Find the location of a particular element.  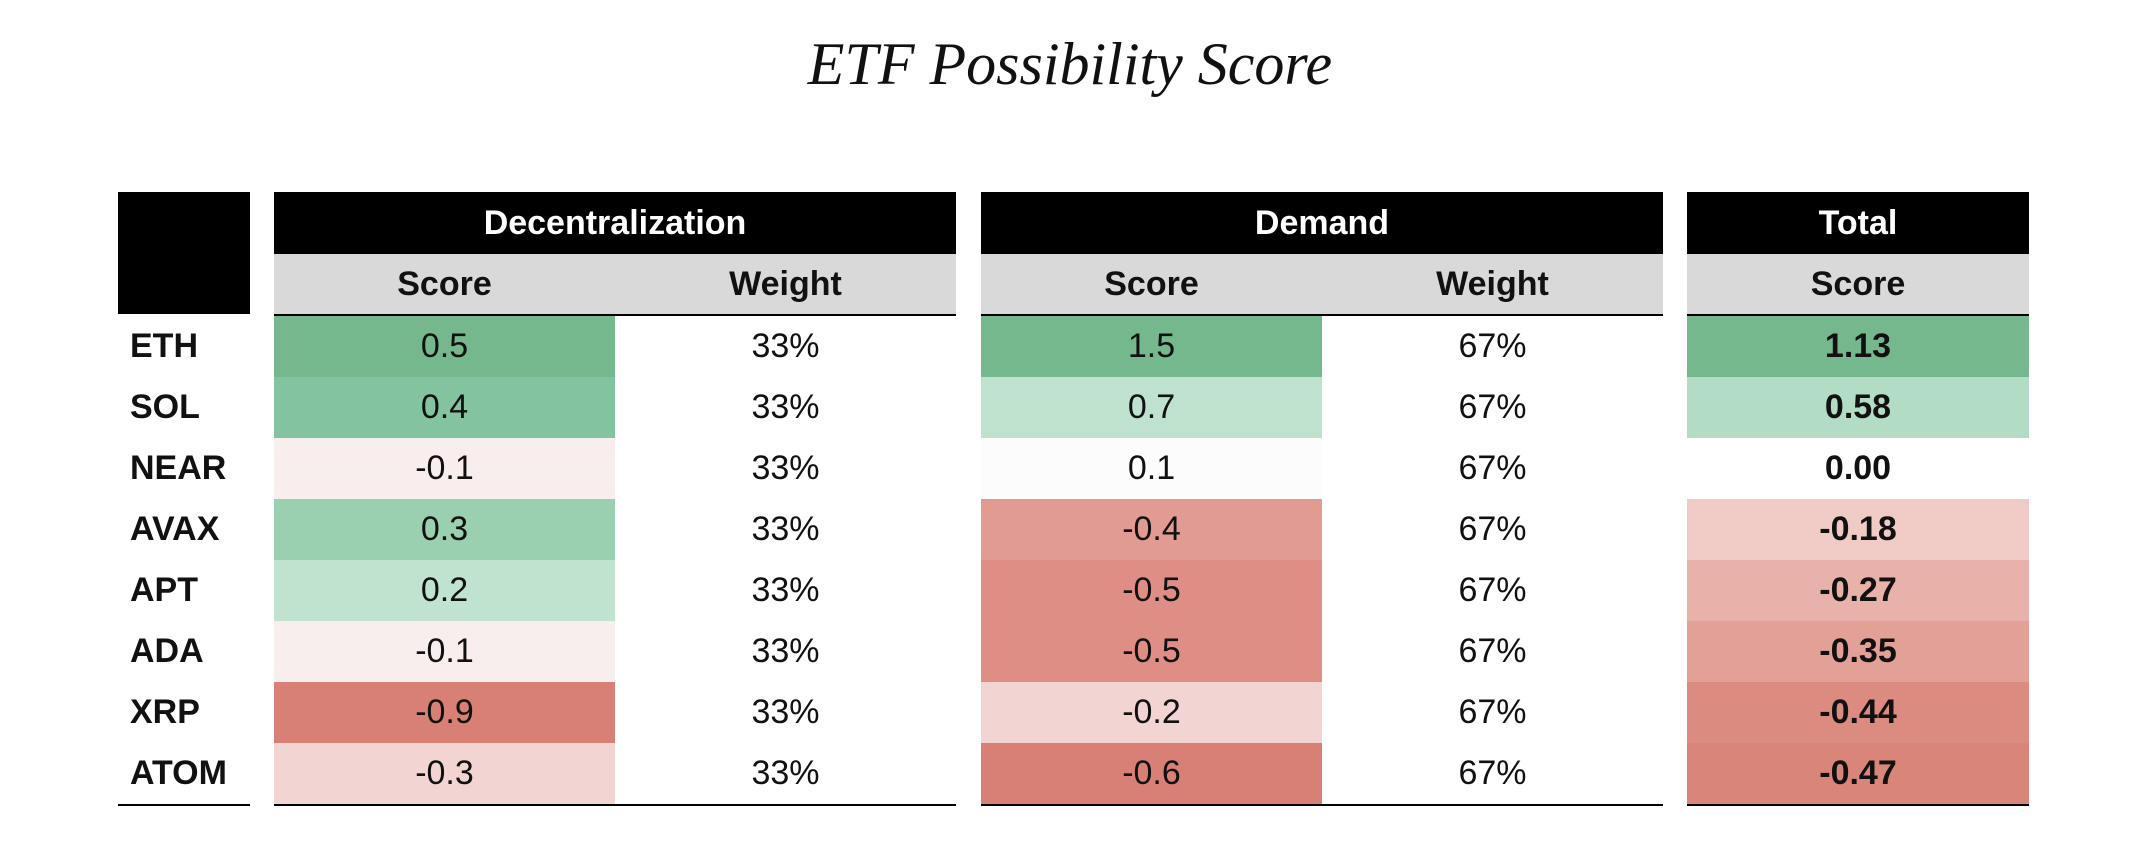

table-cell: -0.27 is located at coordinates (1858, 590).